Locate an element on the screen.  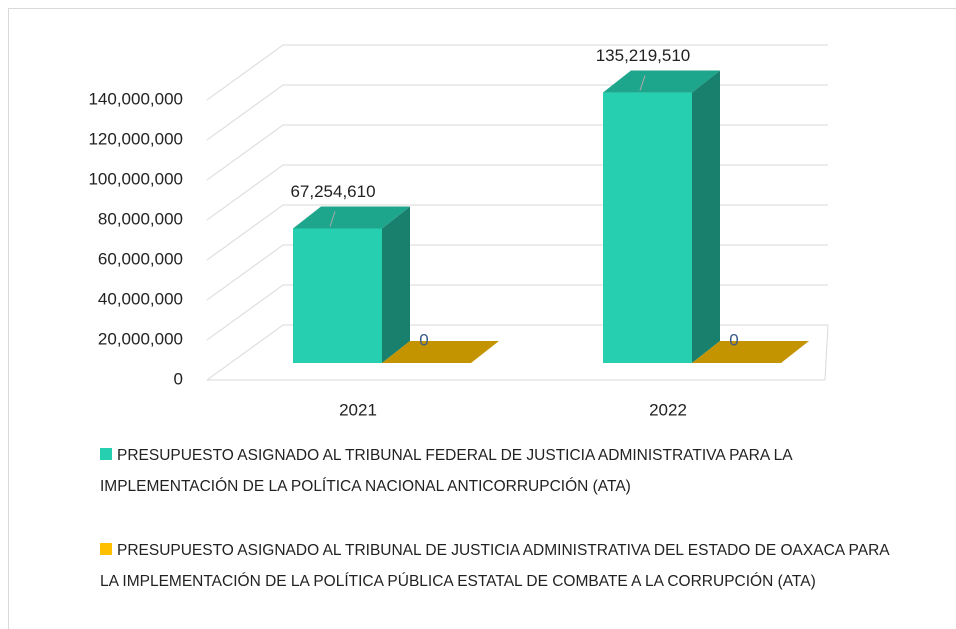
y-tick-label: 80,000,000 is located at coordinates (140, 218).